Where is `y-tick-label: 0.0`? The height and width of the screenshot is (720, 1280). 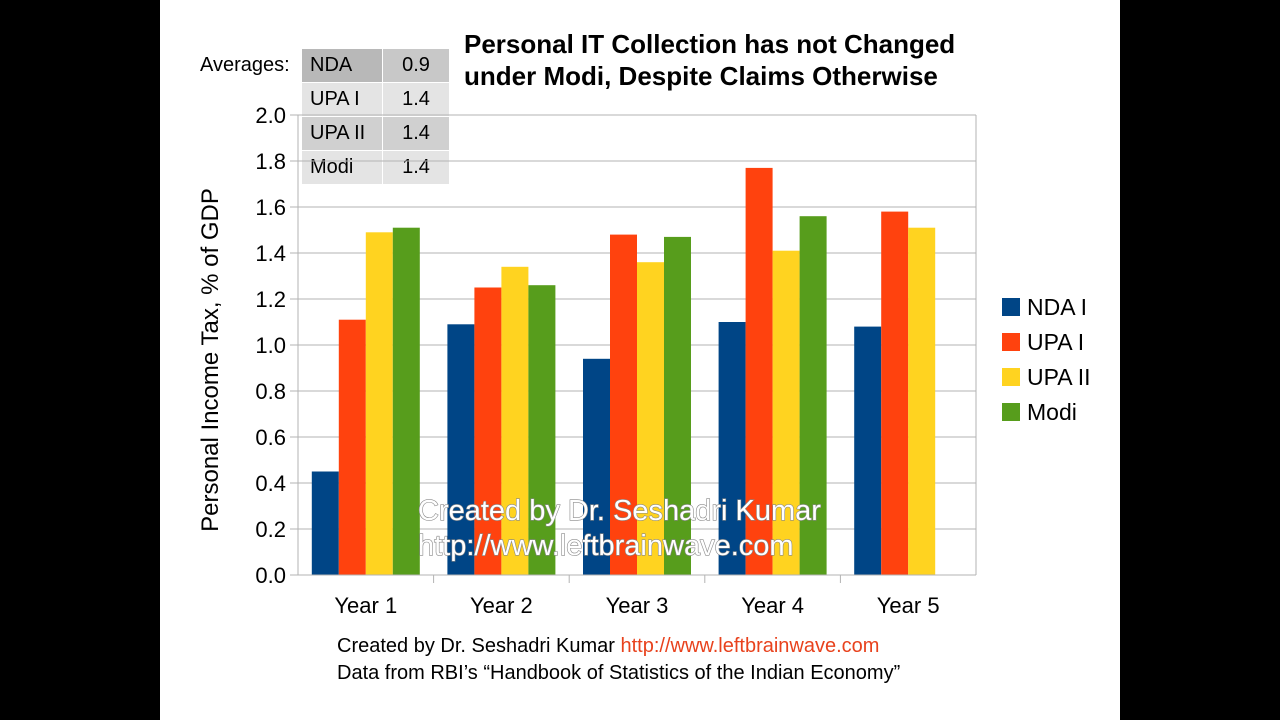
y-tick-label: 0.0 is located at coordinates (270, 575).